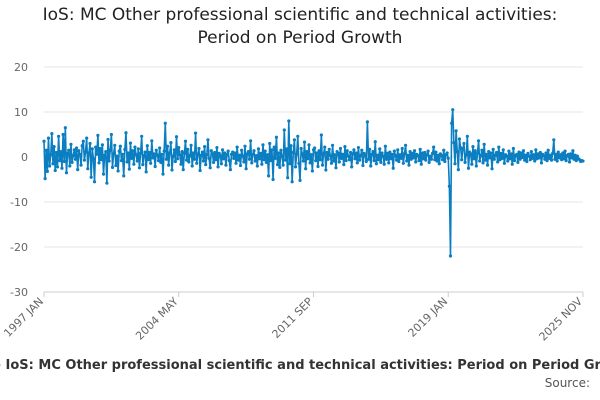 This screenshot has height=400, width=600. What do you see at coordinates (561, 319) in the screenshot?
I see `x-tick-label: 2025 NOV` at bounding box center [561, 319].